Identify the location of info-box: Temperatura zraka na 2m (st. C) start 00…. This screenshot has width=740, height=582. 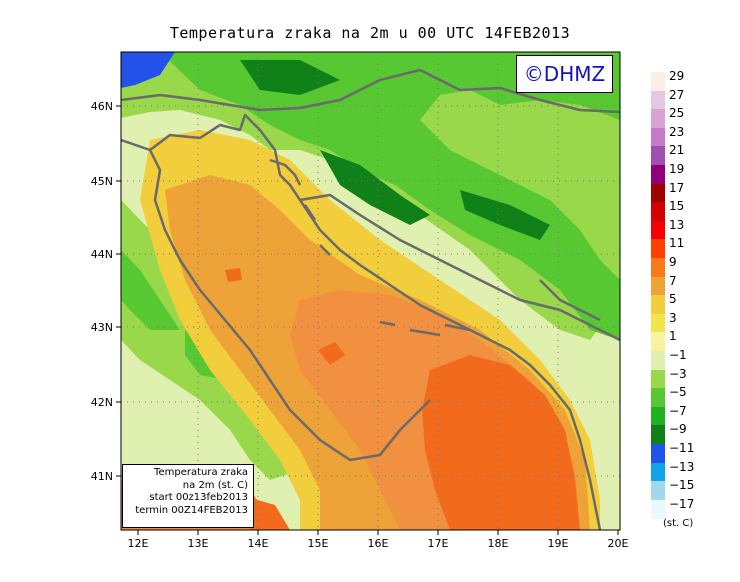
(188, 496).